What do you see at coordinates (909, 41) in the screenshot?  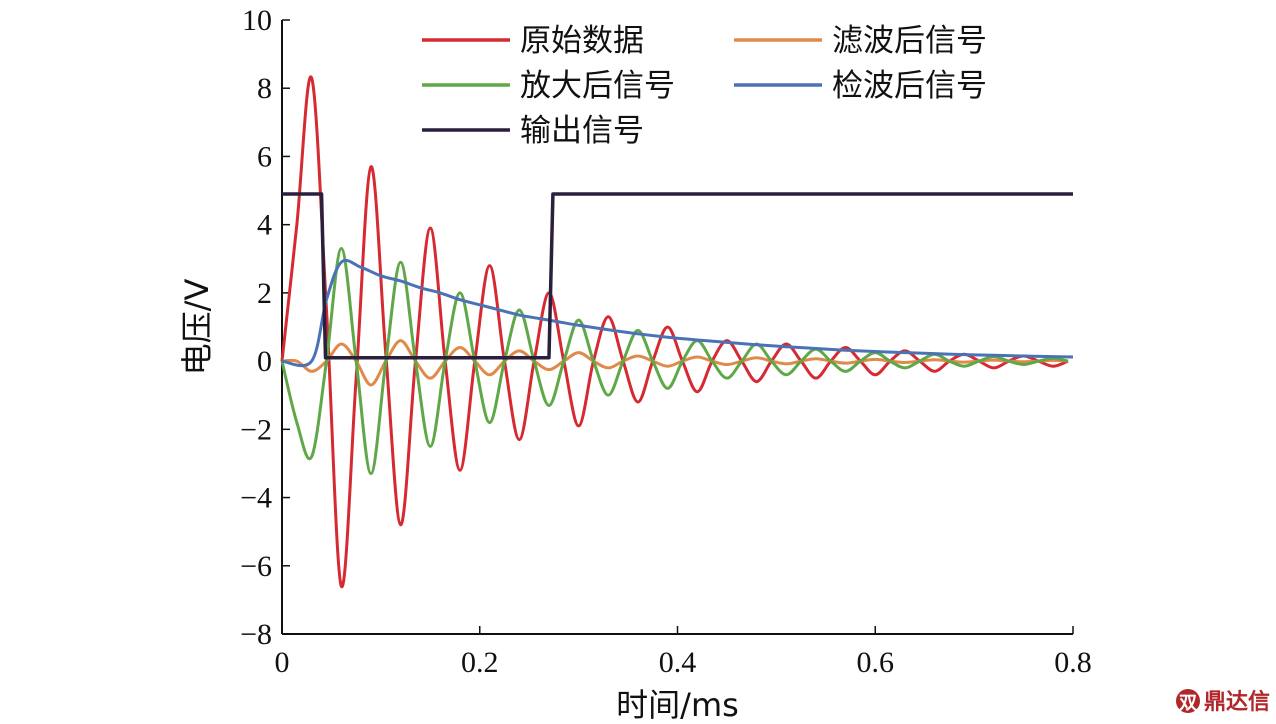 I see `legend-label-1: 滤波后信号` at bounding box center [909, 41].